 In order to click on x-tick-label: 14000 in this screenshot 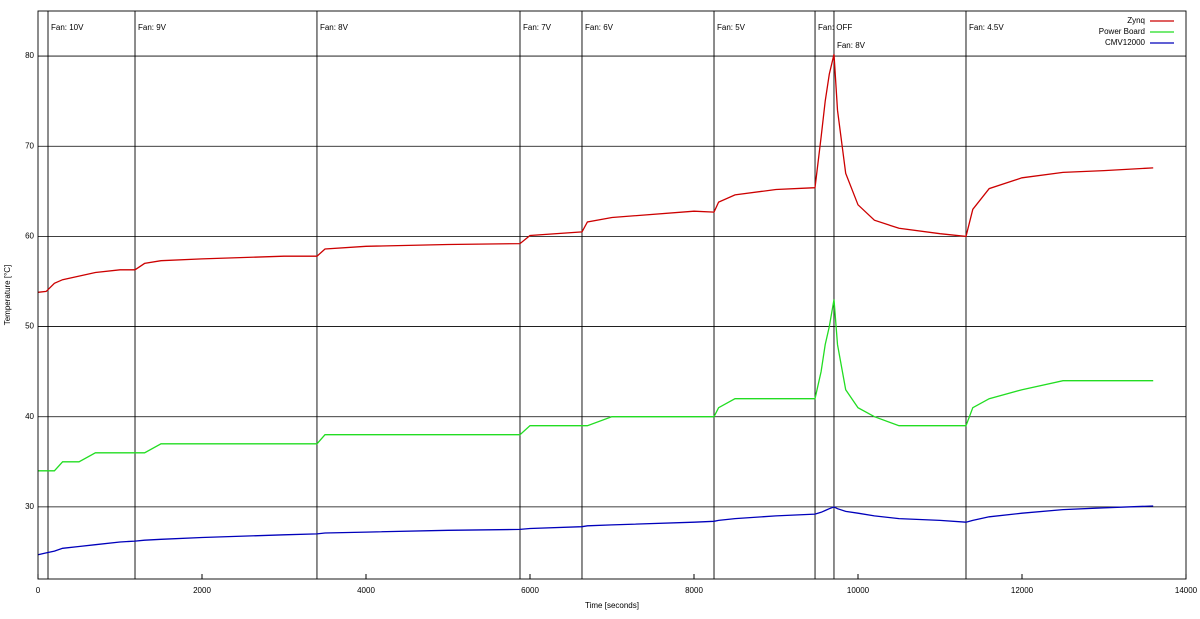, I will do `click(1186, 590)`.